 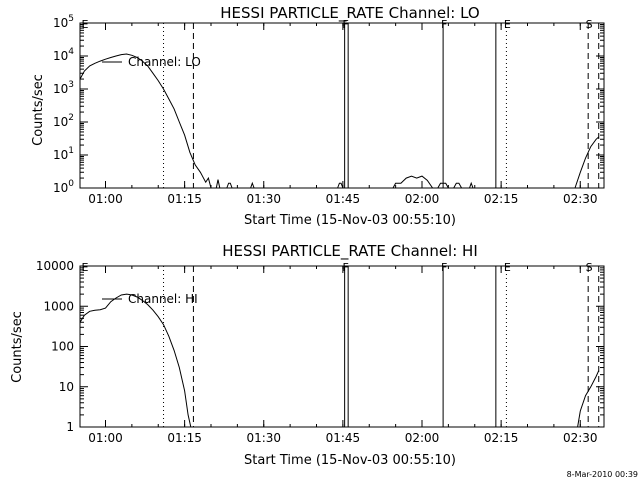 I want to click on lo-legend-label: Channel: LO, so click(x=164, y=62).